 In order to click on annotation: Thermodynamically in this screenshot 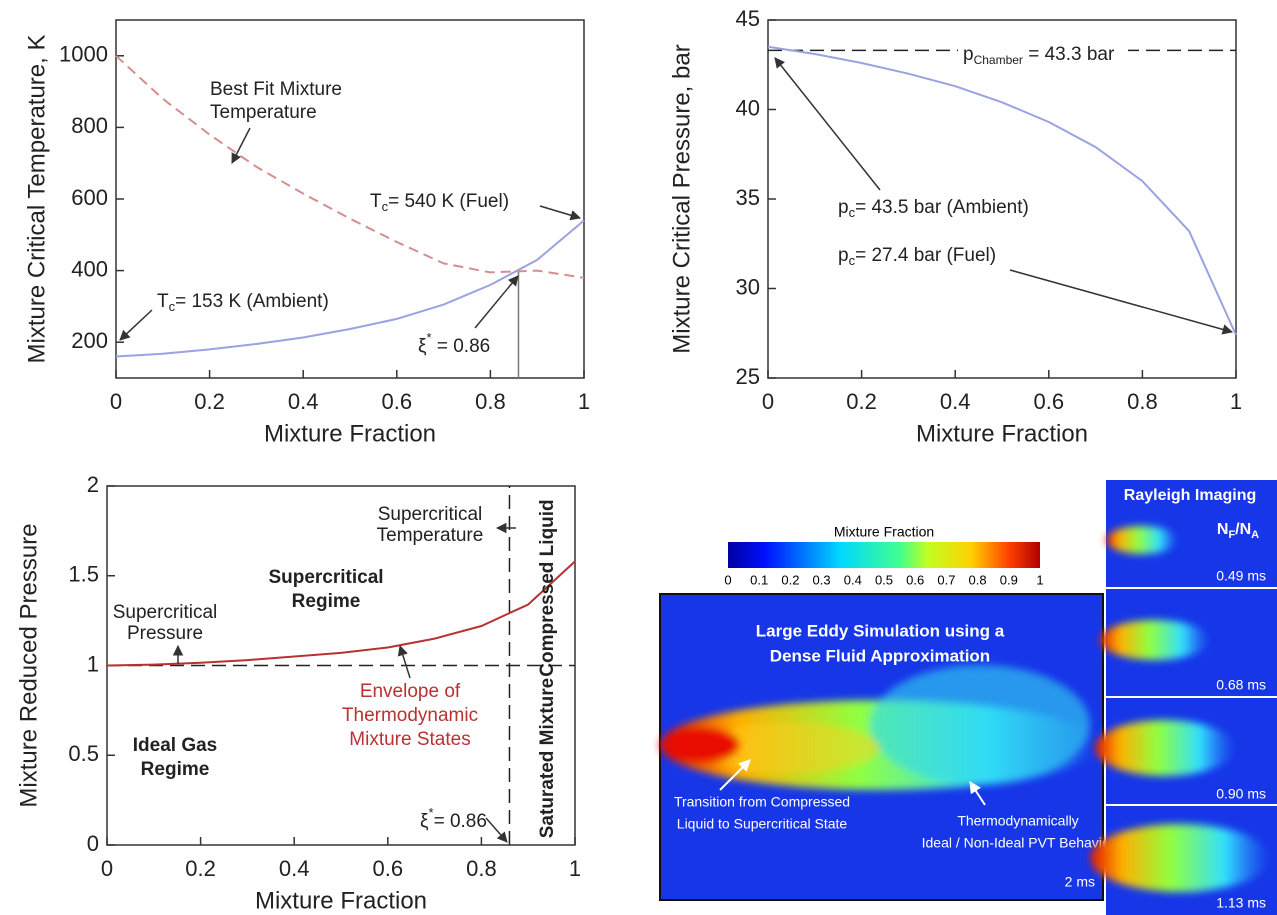, I will do `click(1017, 821)`.